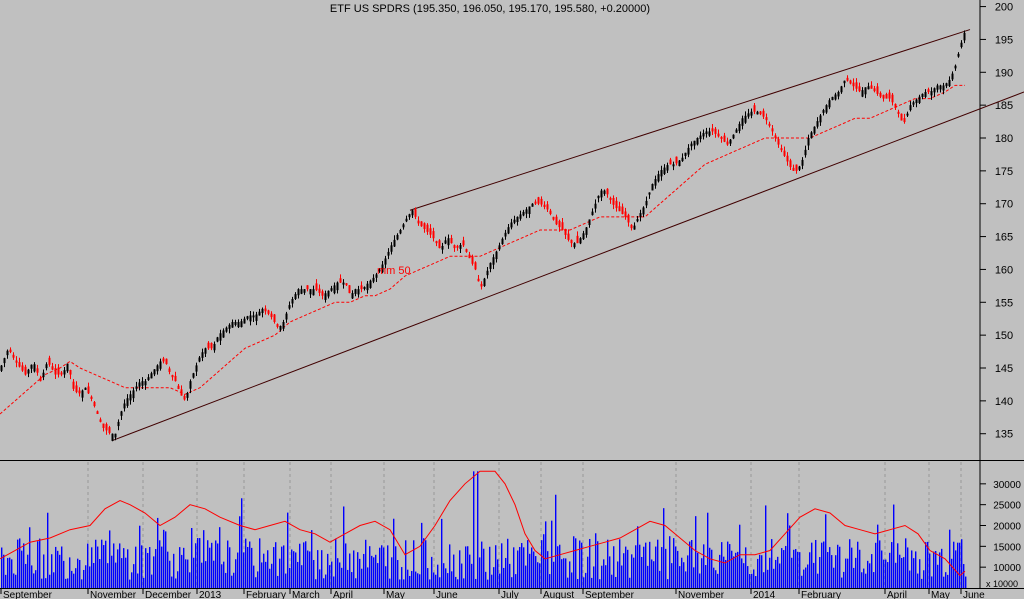  Describe the element at coordinates (1002, 584) in the screenshot. I see `volume-scale-label: x 10000` at that location.